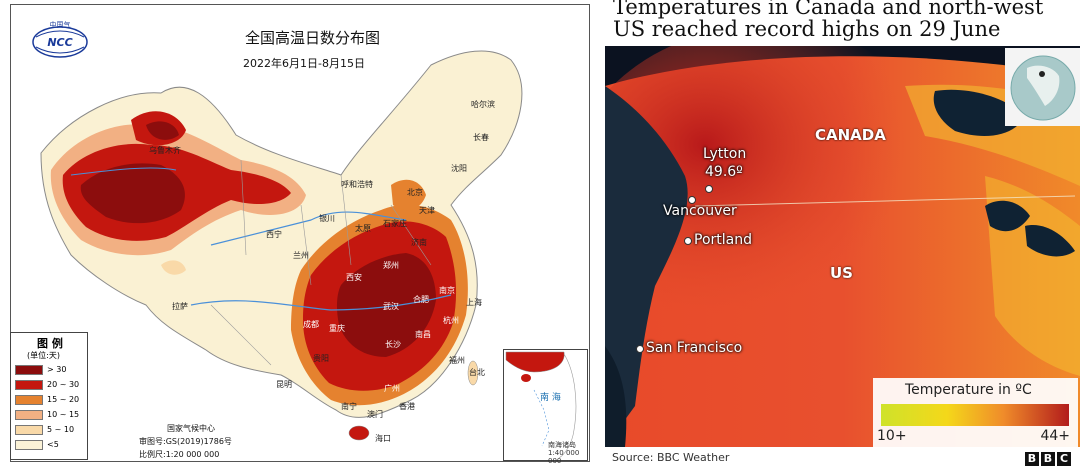 This screenshot has height=469, width=1080. I want to click on review-number-label: 审图号:GS(2019)1786号, so click(185, 441).